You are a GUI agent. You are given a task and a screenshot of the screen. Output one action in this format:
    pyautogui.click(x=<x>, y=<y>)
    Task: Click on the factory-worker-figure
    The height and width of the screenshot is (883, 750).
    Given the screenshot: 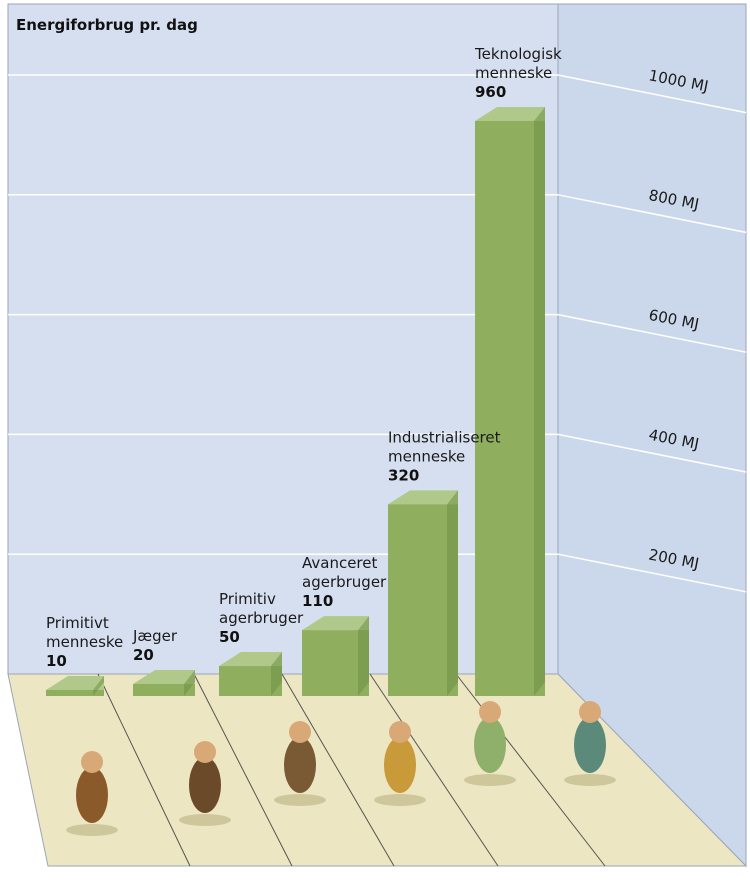 What is the action you would take?
    pyautogui.click(x=490, y=743)
    